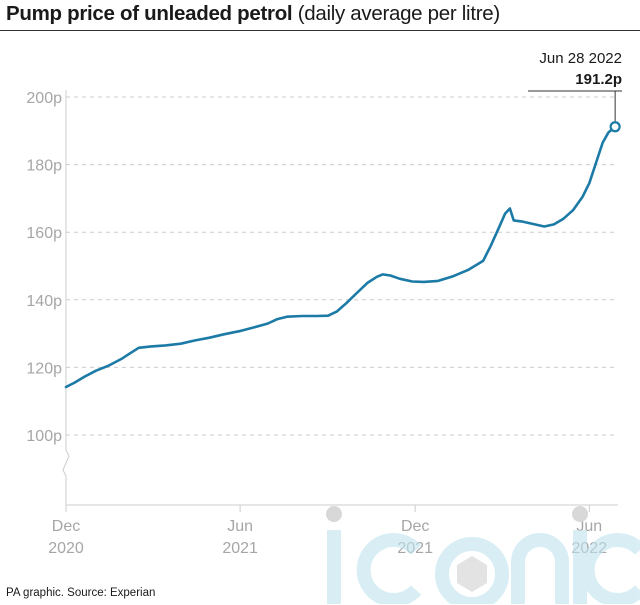  I want to click on title-divider, so click(320, 30).